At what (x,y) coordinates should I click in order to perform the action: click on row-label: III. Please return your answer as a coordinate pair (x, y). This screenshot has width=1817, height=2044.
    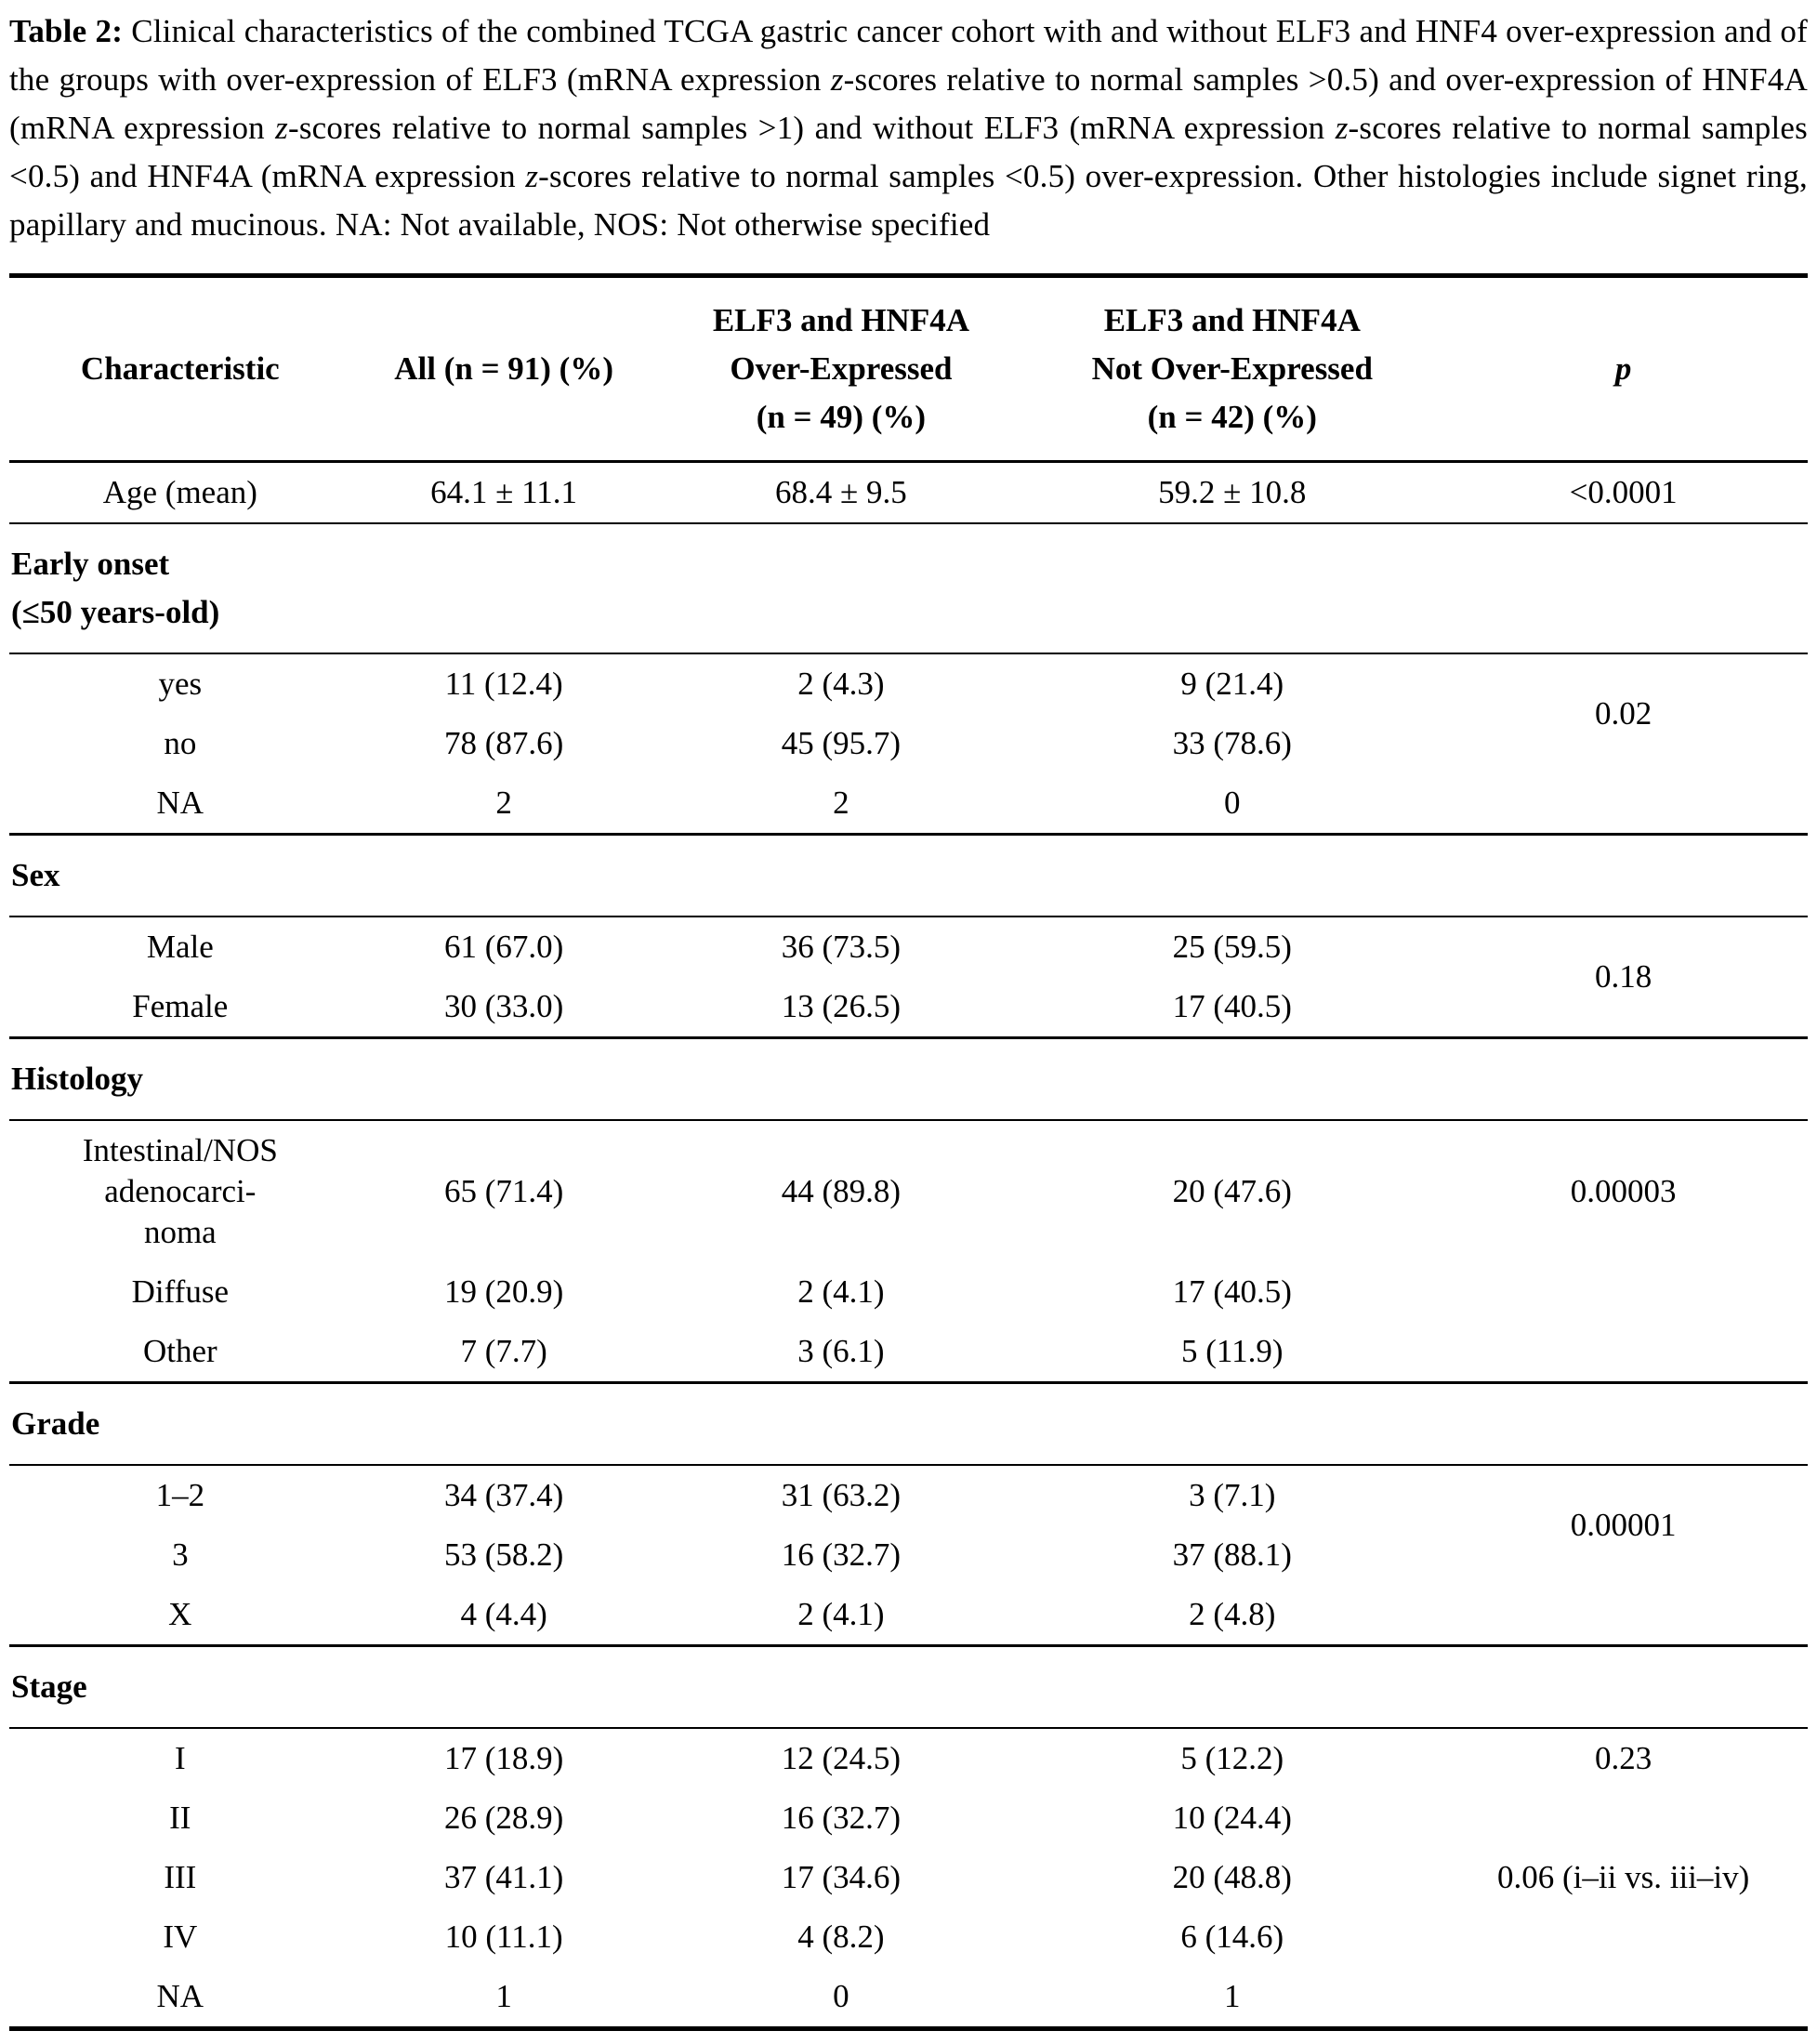
    Looking at the image, I should click on (180, 1877).